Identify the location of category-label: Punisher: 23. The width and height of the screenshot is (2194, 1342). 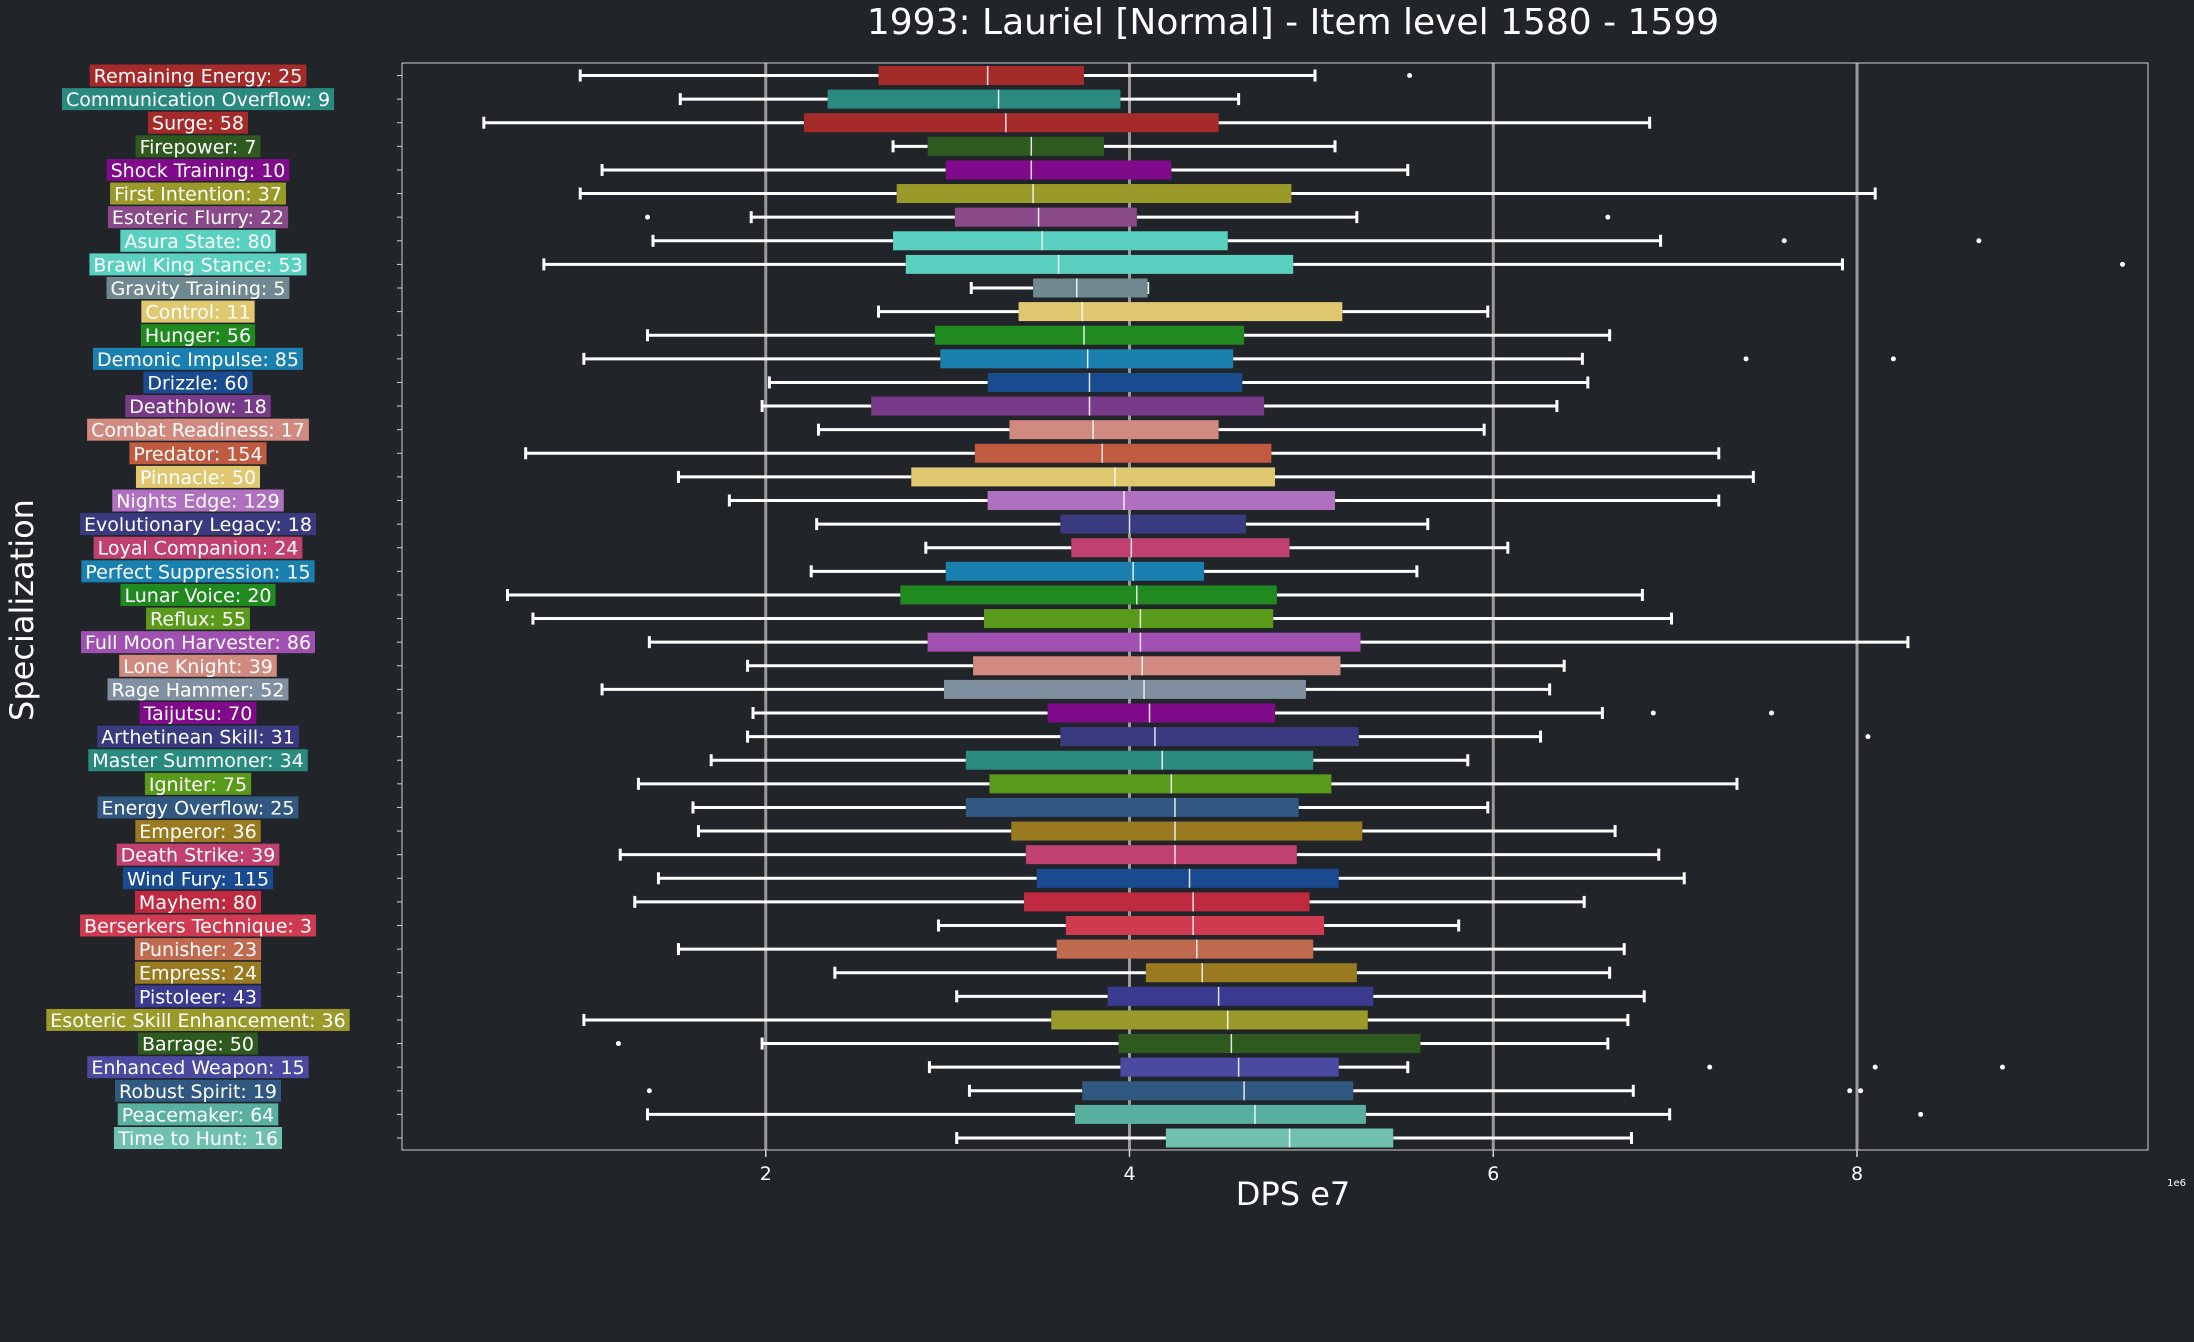
(198, 950).